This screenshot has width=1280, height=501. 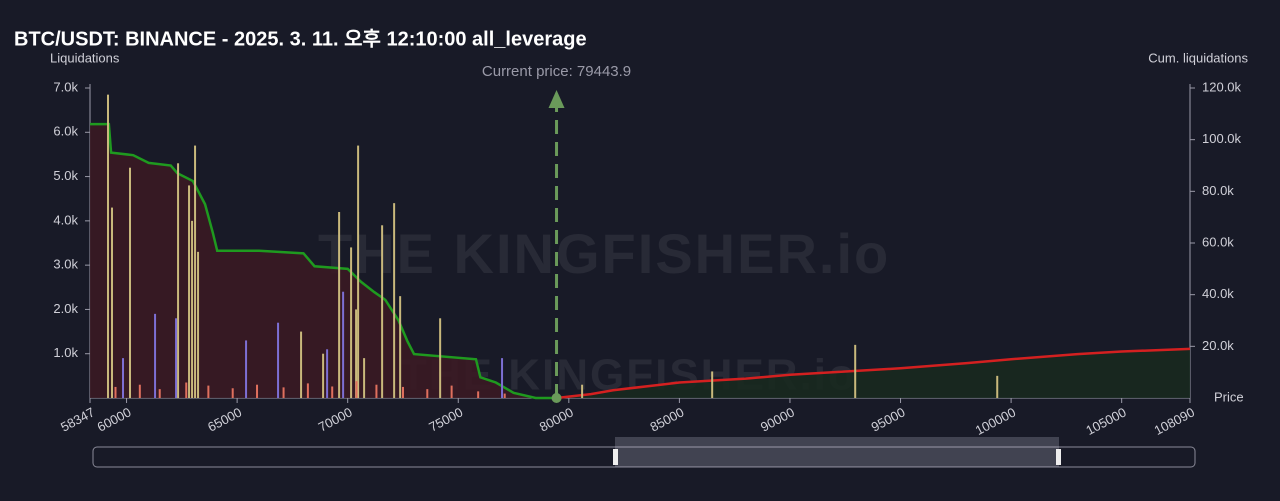 I want to click on y-tick-label: 7.0k, so click(x=65, y=86).